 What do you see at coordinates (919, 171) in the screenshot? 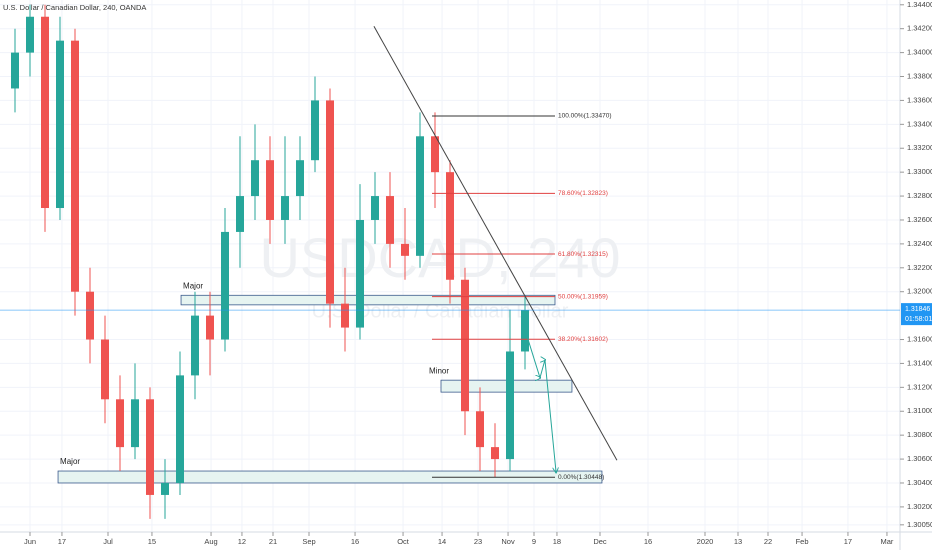
I see `y-tick-label: 1.33000` at bounding box center [919, 171].